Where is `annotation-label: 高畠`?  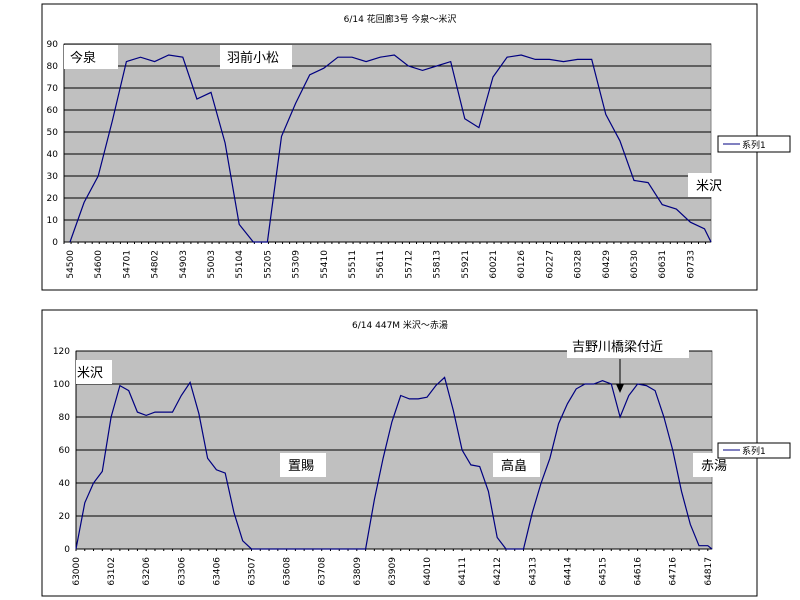
annotation-label: 高畠 is located at coordinates (514, 466).